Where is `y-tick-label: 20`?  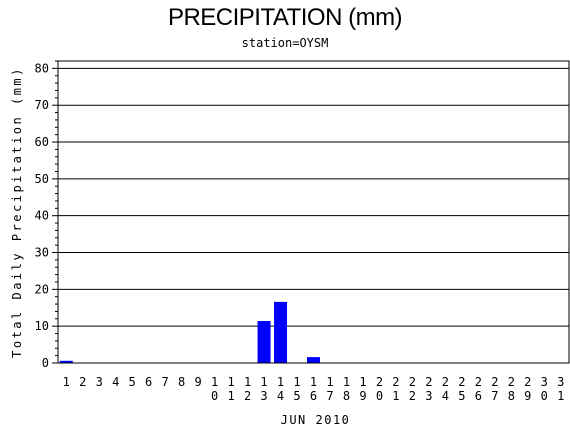 y-tick-label: 20 is located at coordinates (42, 289).